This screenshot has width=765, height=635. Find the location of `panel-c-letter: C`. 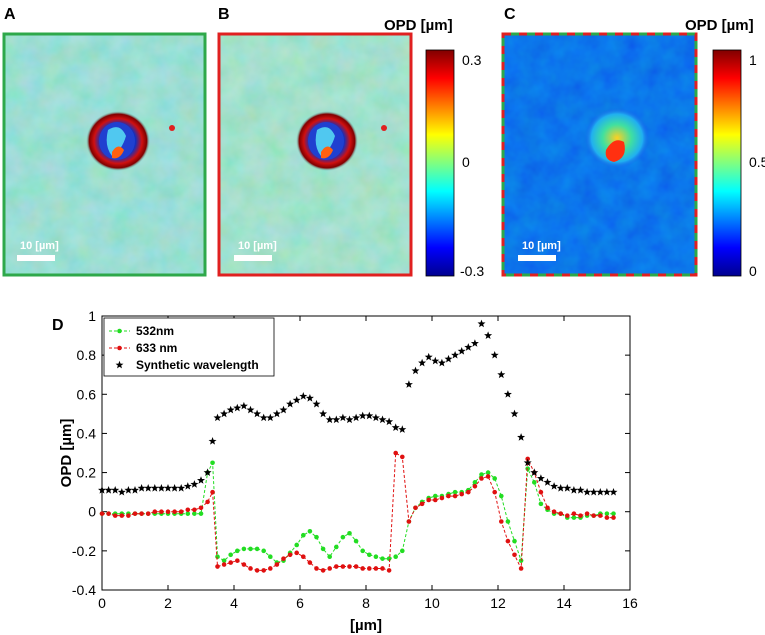

panel-c-letter: C is located at coordinates (510, 14).